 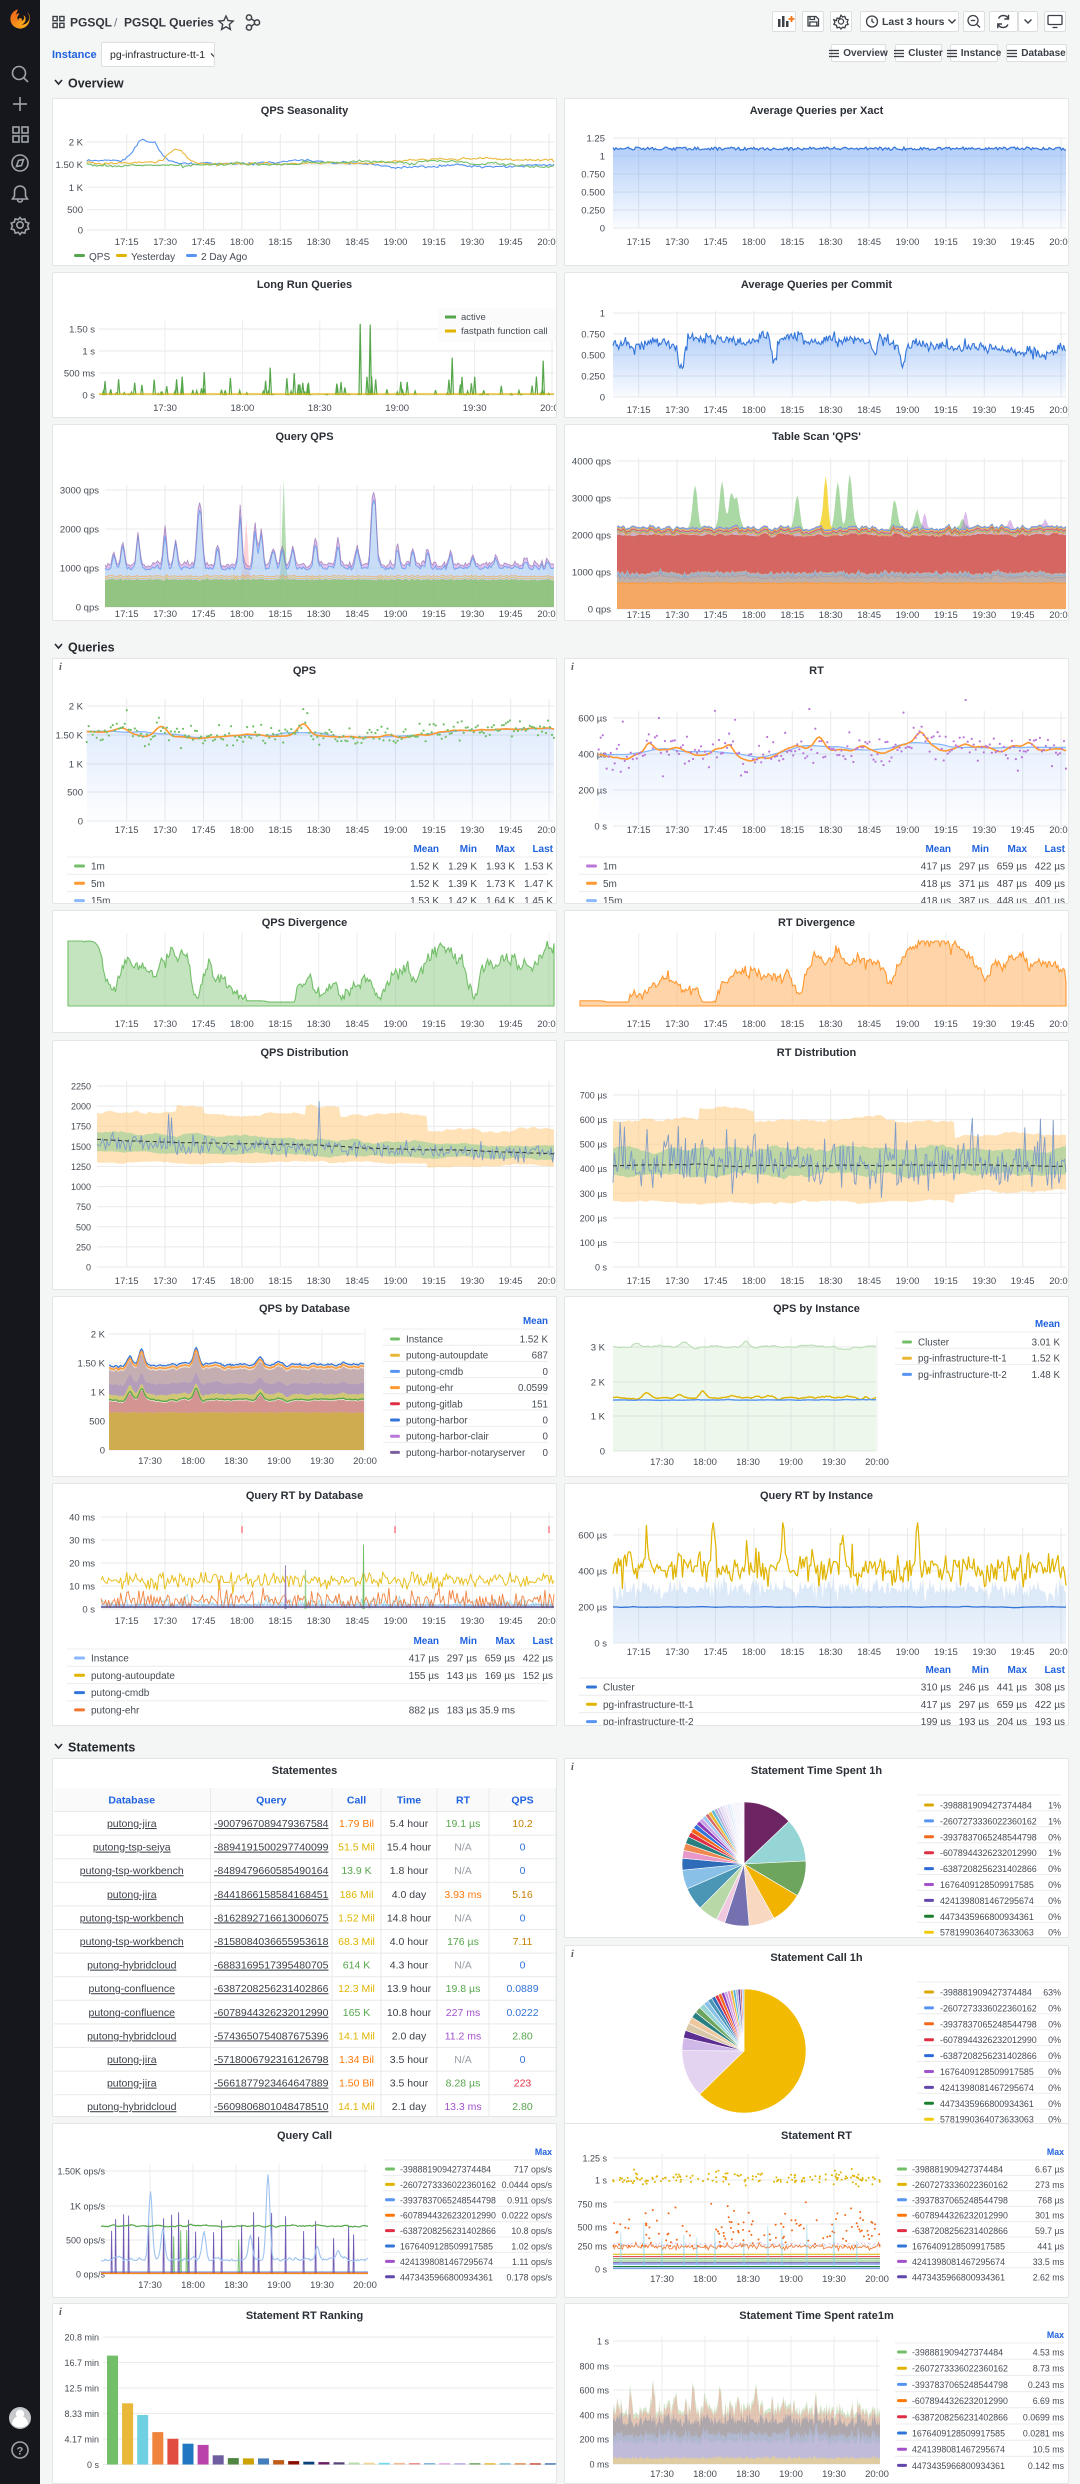 What do you see at coordinates (356, 1801) in the screenshot?
I see `svg-text: Call` at bounding box center [356, 1801].